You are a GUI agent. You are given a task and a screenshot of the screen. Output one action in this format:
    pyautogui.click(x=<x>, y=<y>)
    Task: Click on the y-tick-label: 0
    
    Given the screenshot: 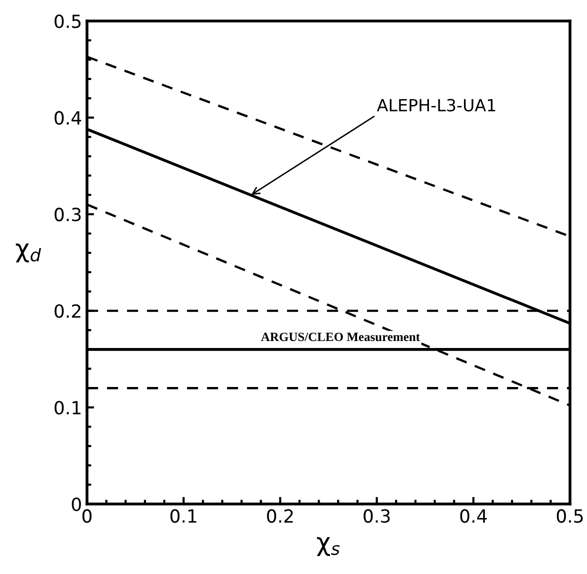 What is the action you would take?
    pyautogui.click(x=76, y=504)
    